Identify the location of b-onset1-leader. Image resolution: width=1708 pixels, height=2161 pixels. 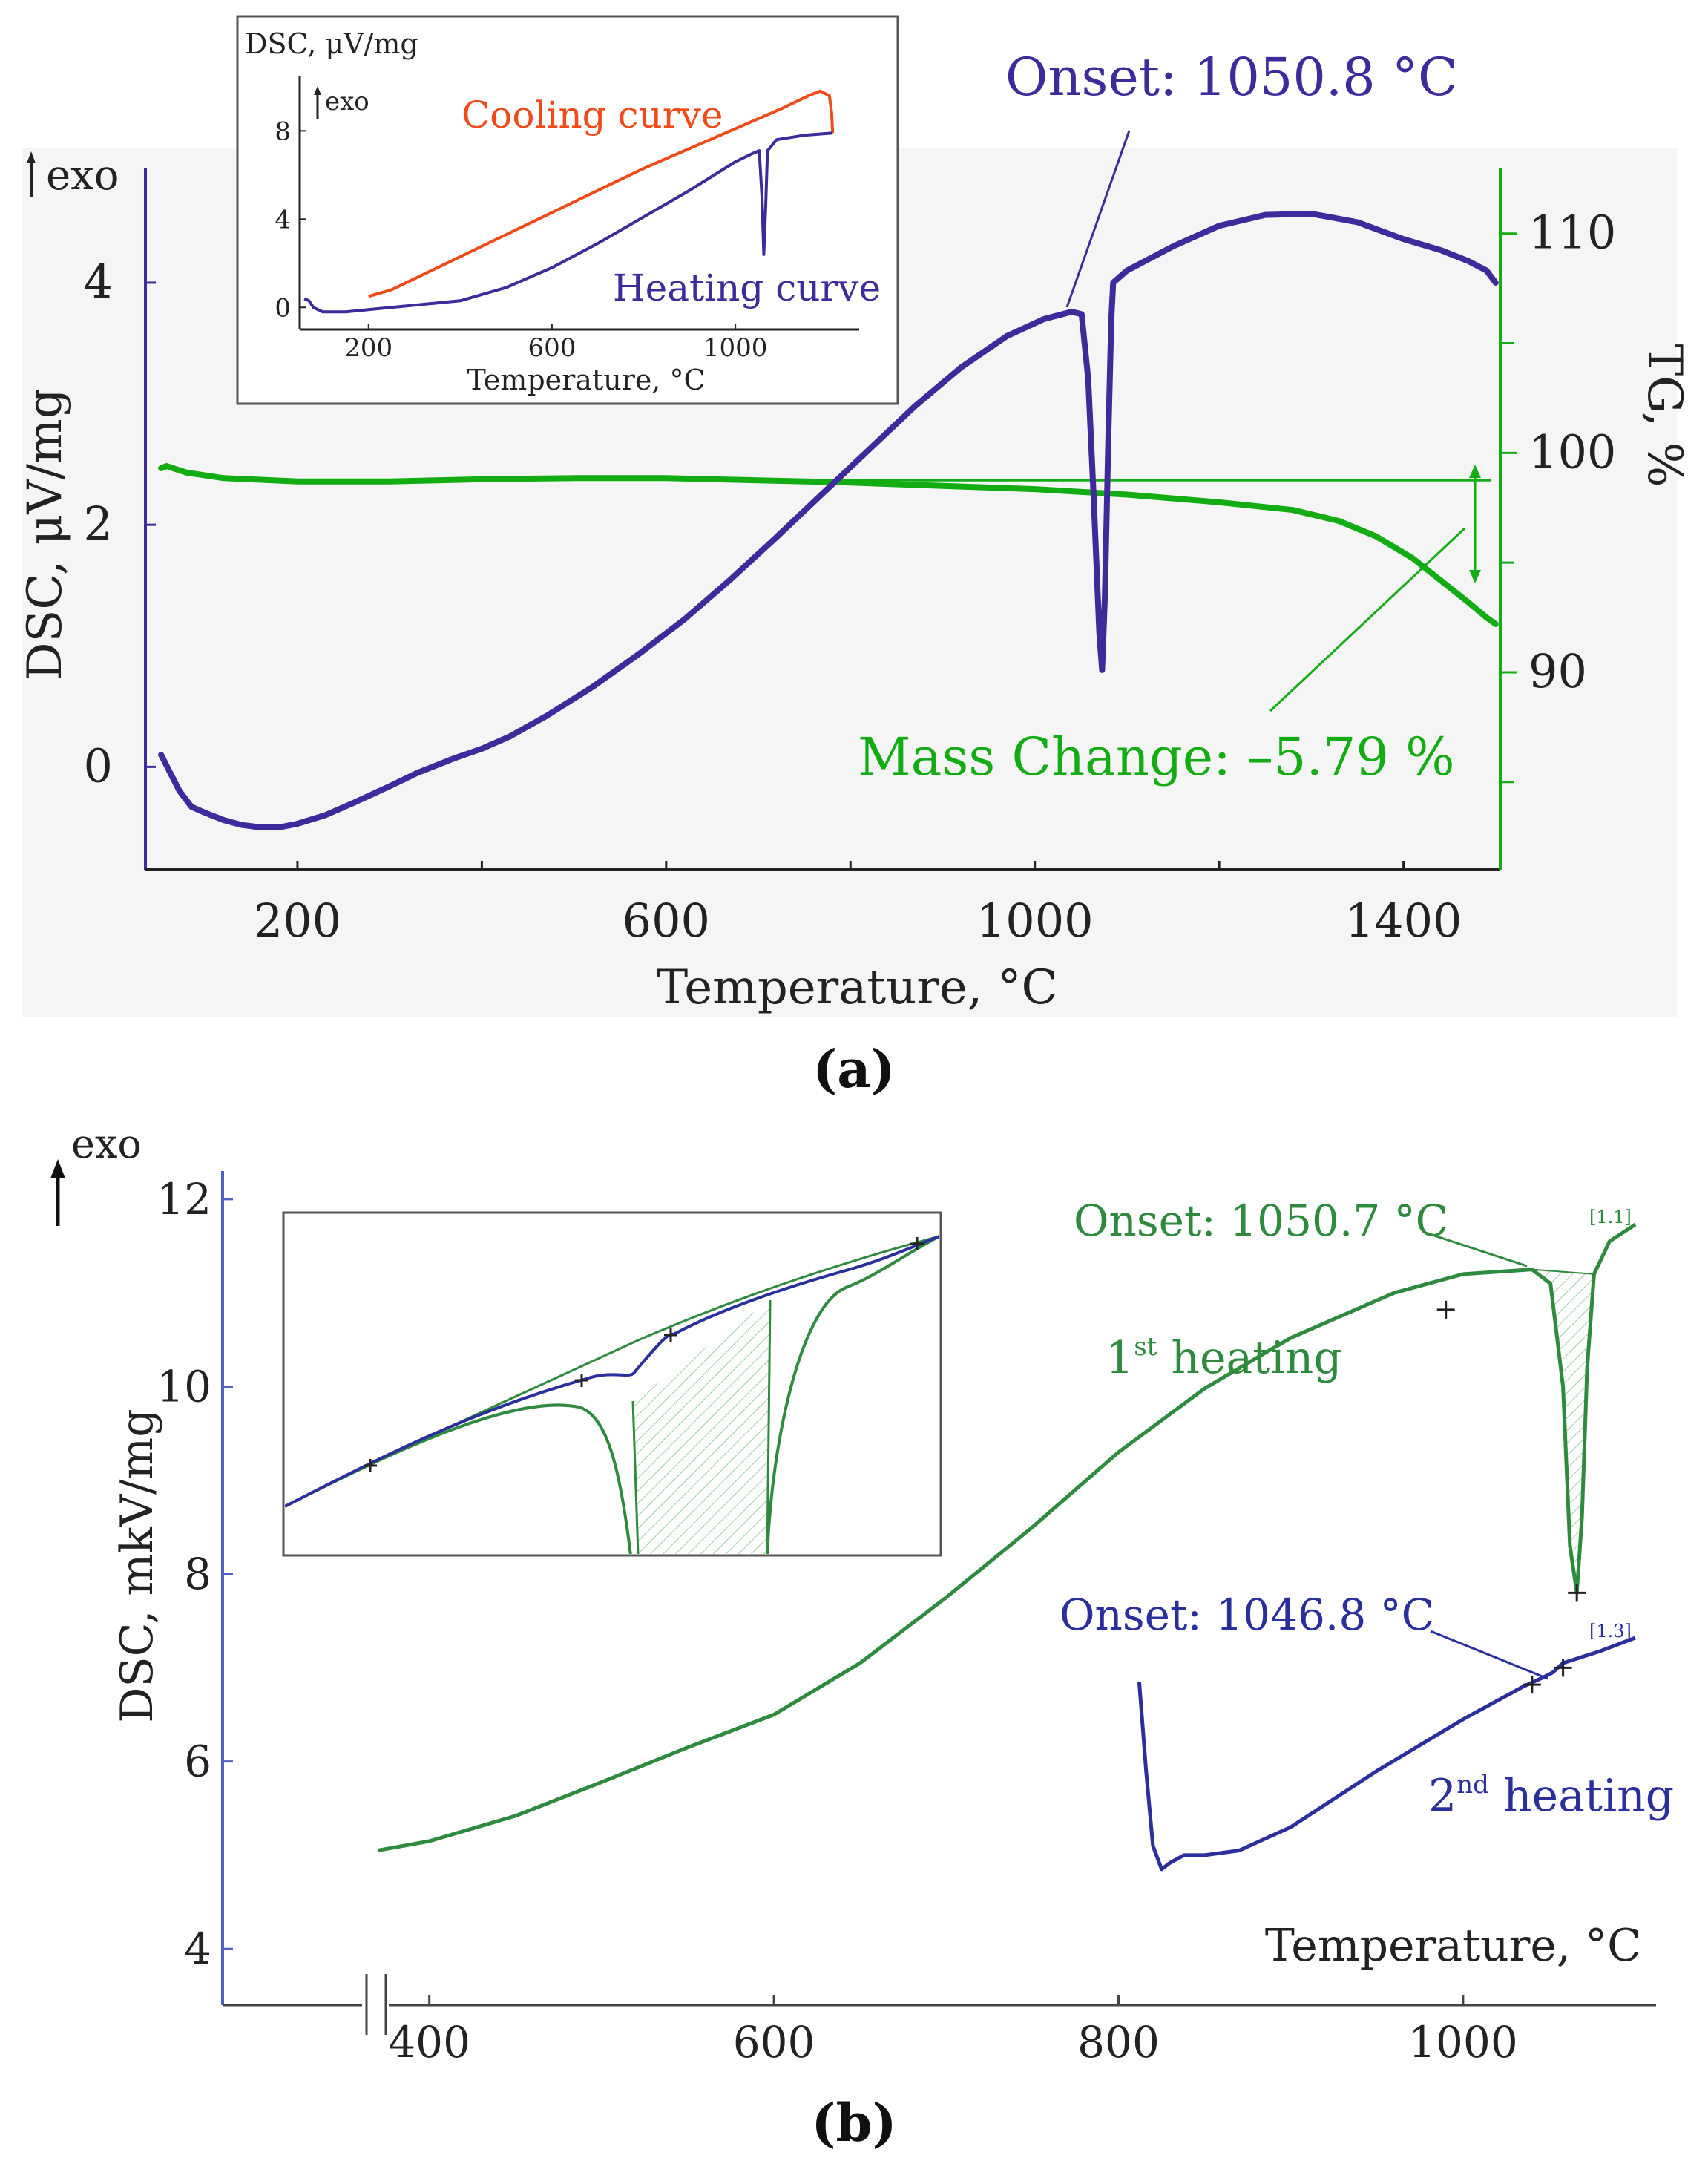
(1475, 1249).